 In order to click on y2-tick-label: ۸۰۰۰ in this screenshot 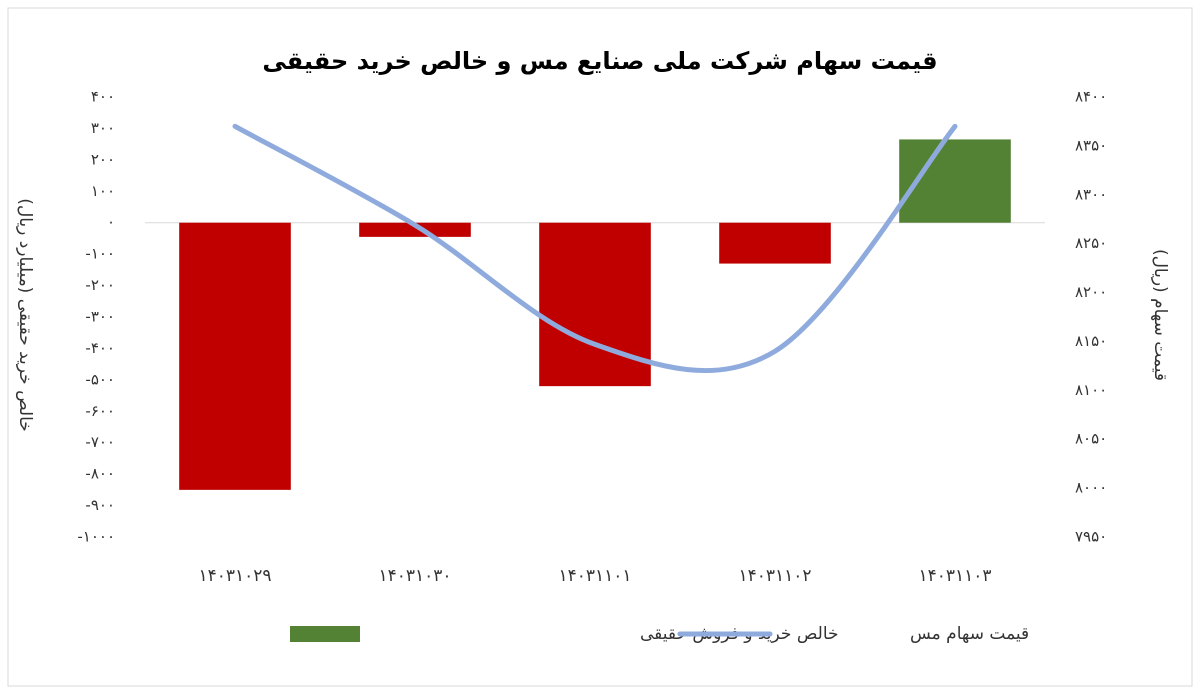, I will do `click(1091, 488)`.